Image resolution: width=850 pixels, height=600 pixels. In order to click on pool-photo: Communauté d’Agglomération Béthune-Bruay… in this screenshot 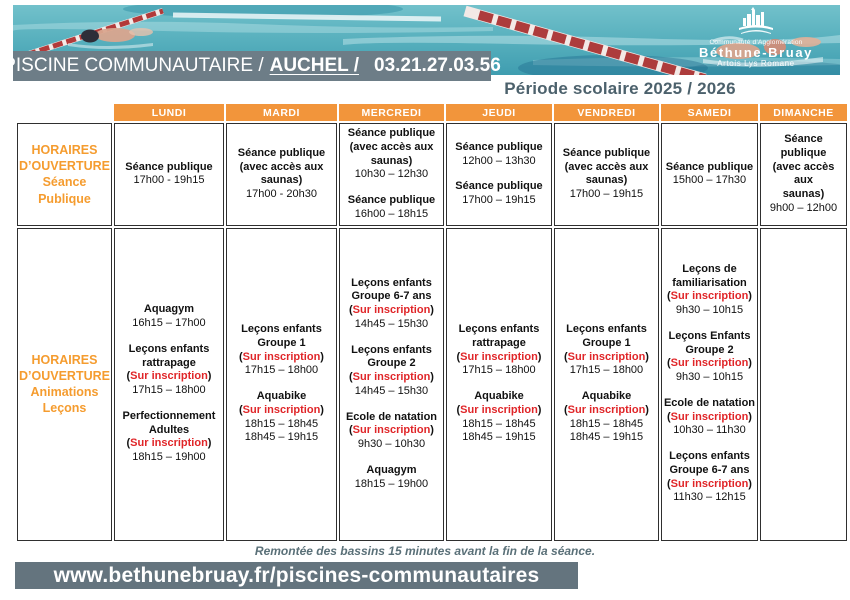, I will do `click(426, 40)`.